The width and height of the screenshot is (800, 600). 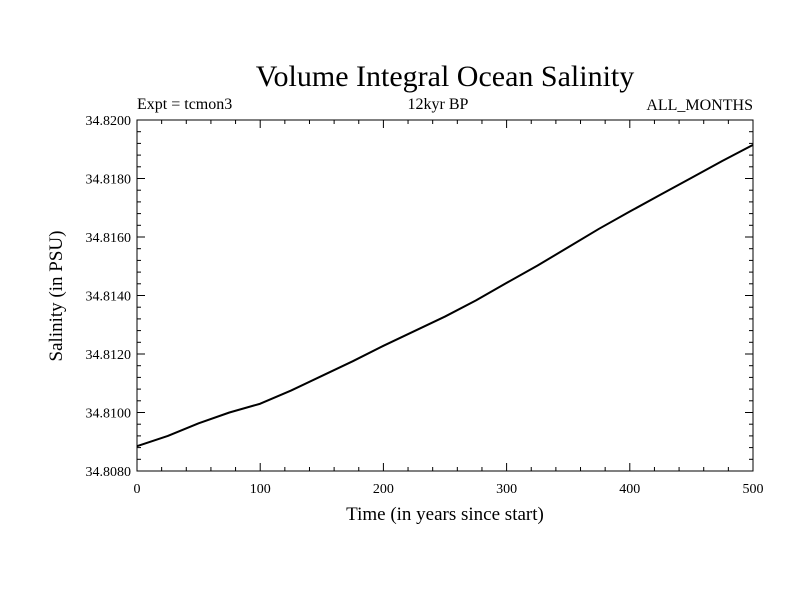 I want to click on x-axis-label: Time (in years since start), so click(x=445, y=514).